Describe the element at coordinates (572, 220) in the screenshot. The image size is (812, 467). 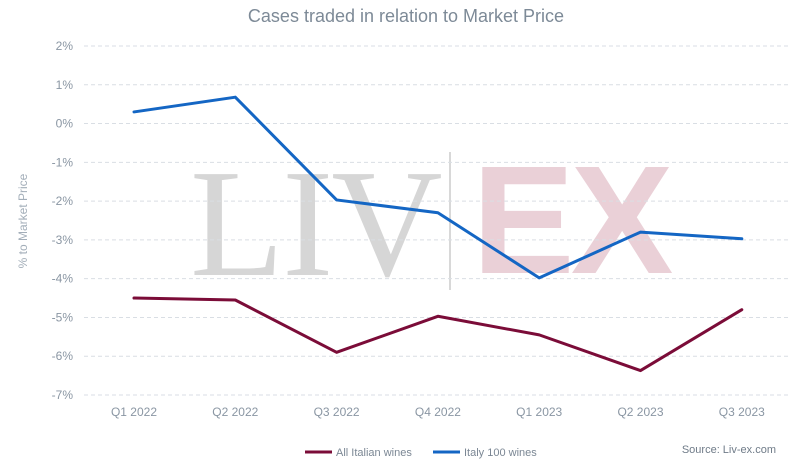
I see `watermark-ex: EX` at that location.